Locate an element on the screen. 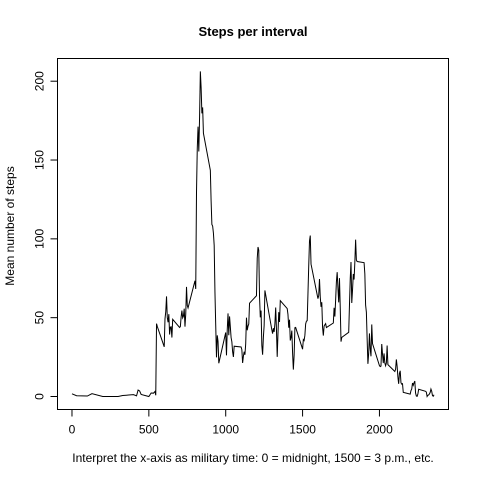  y-axis-label: Mean number of steps is located at coordinates (10, 225).